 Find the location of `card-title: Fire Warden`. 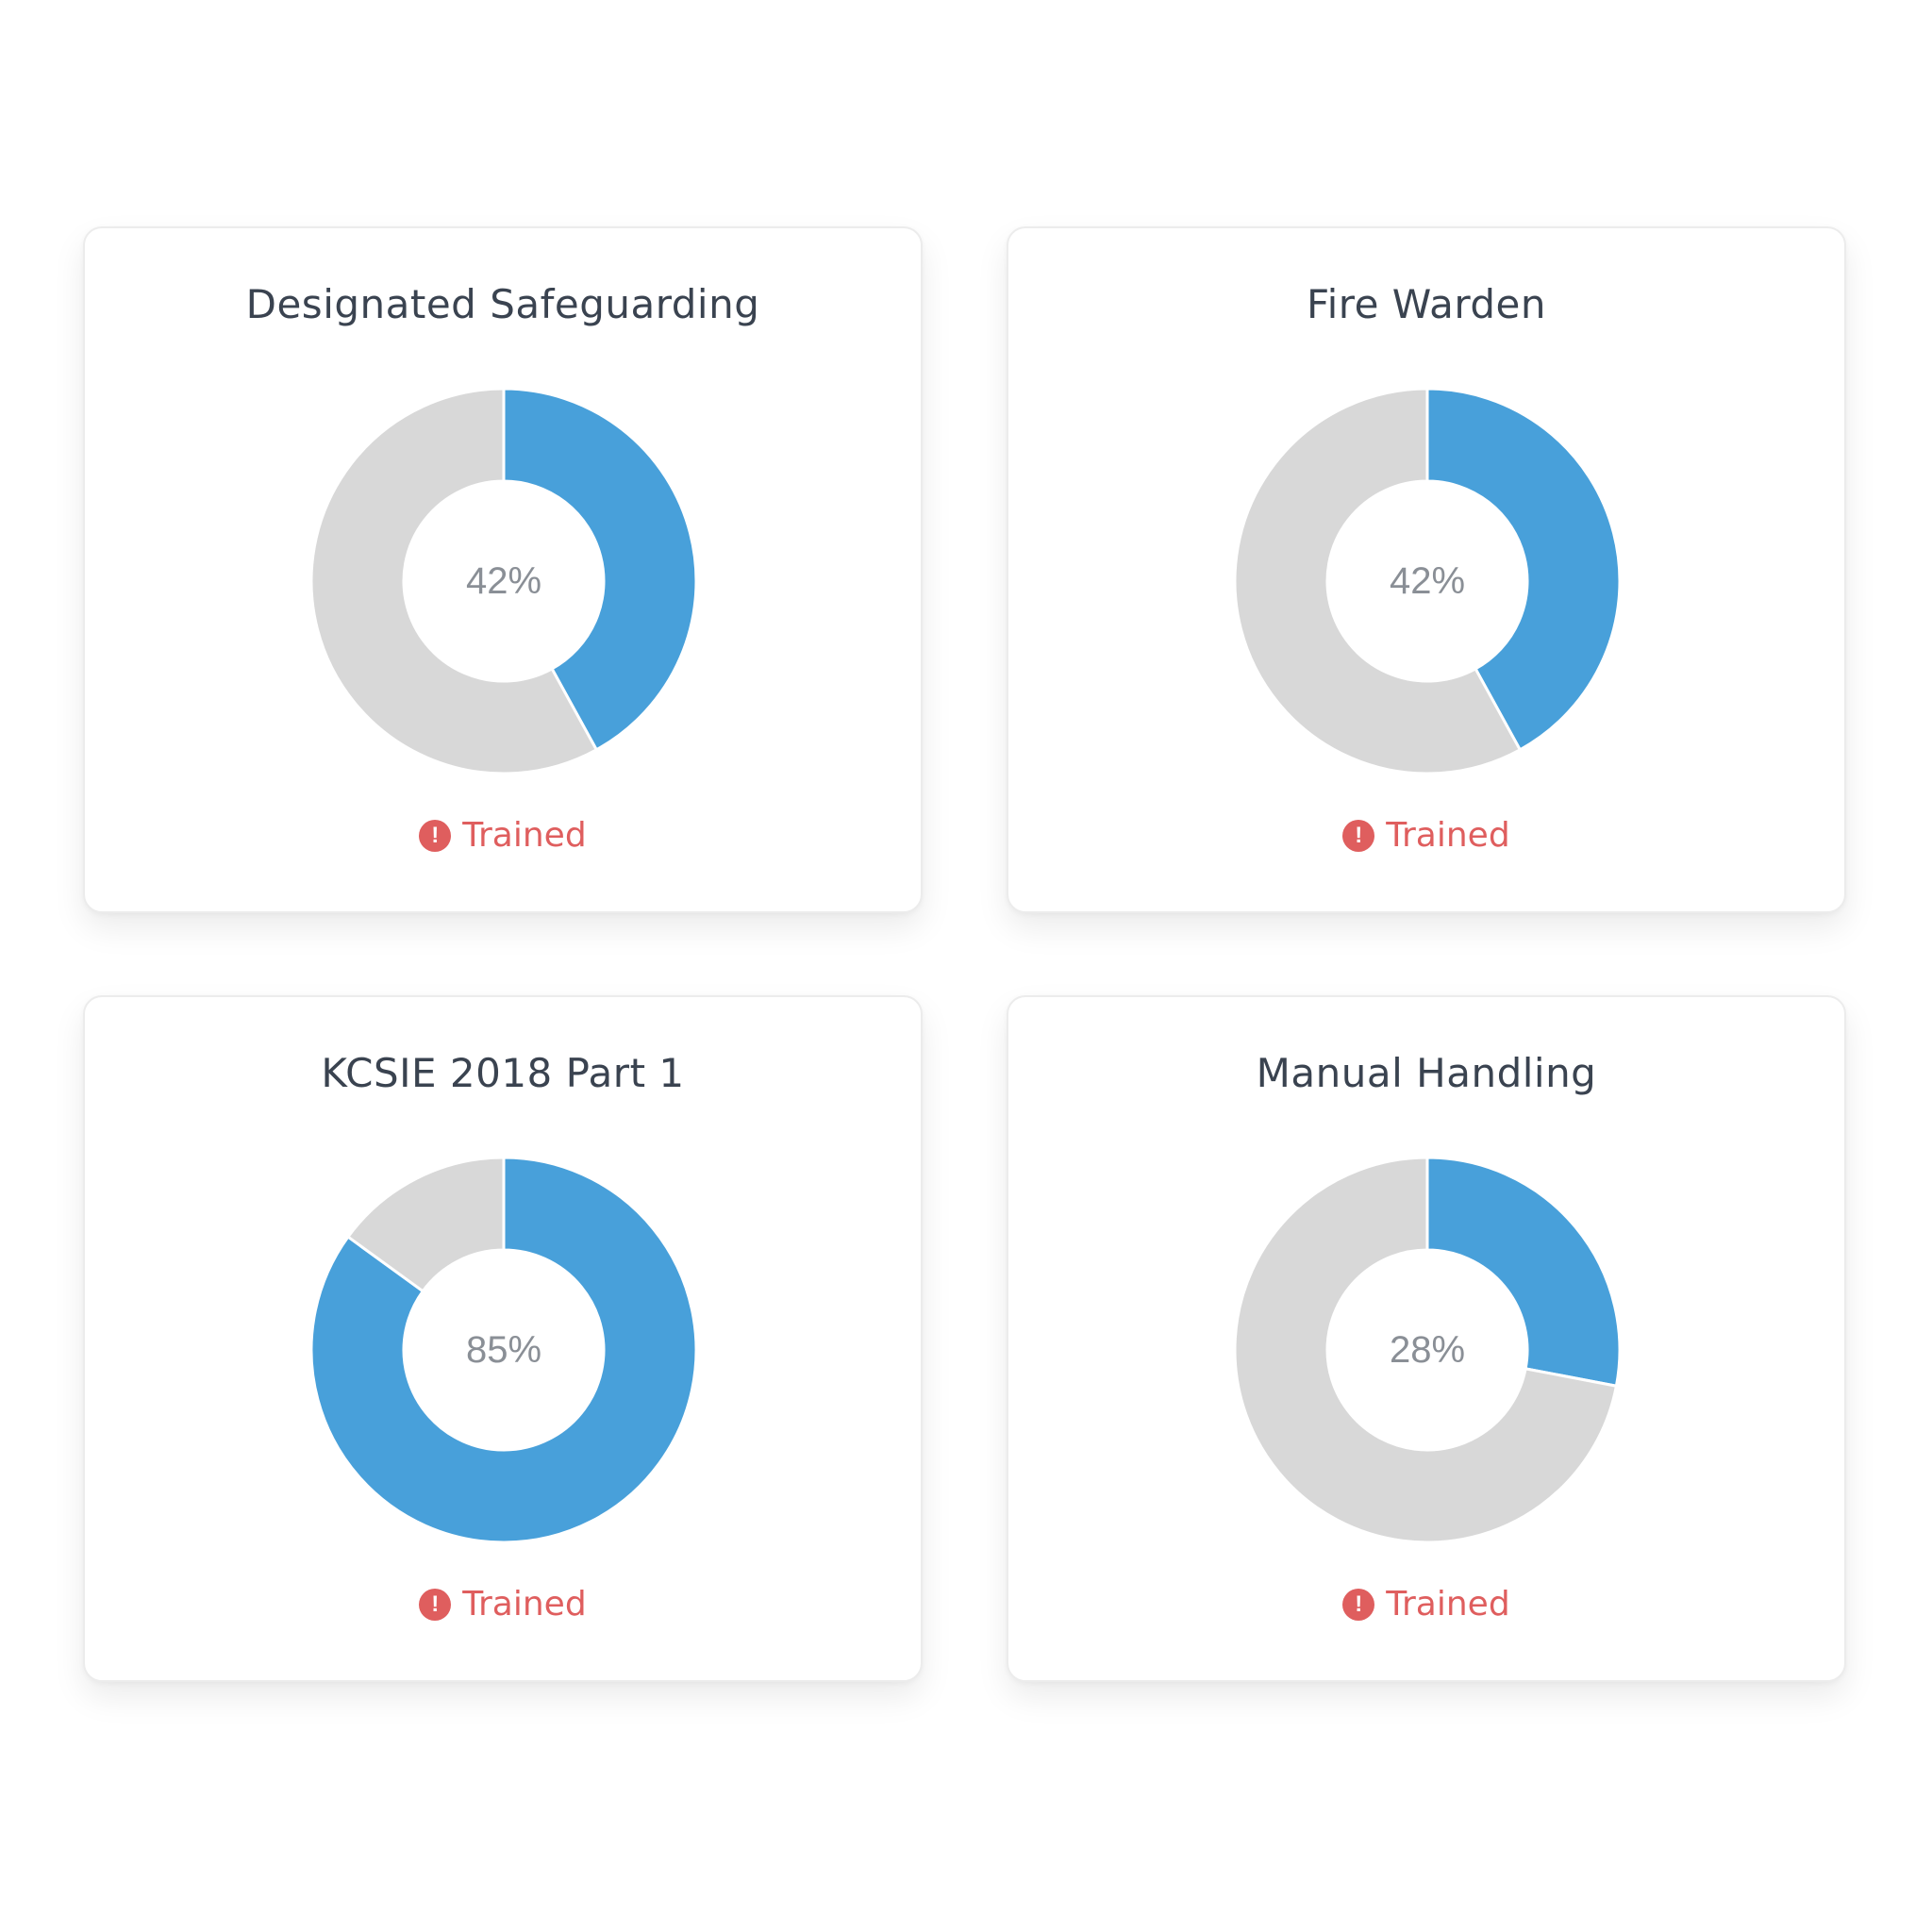

card-title: Fire Warden is located at coordinates (1427, 304).